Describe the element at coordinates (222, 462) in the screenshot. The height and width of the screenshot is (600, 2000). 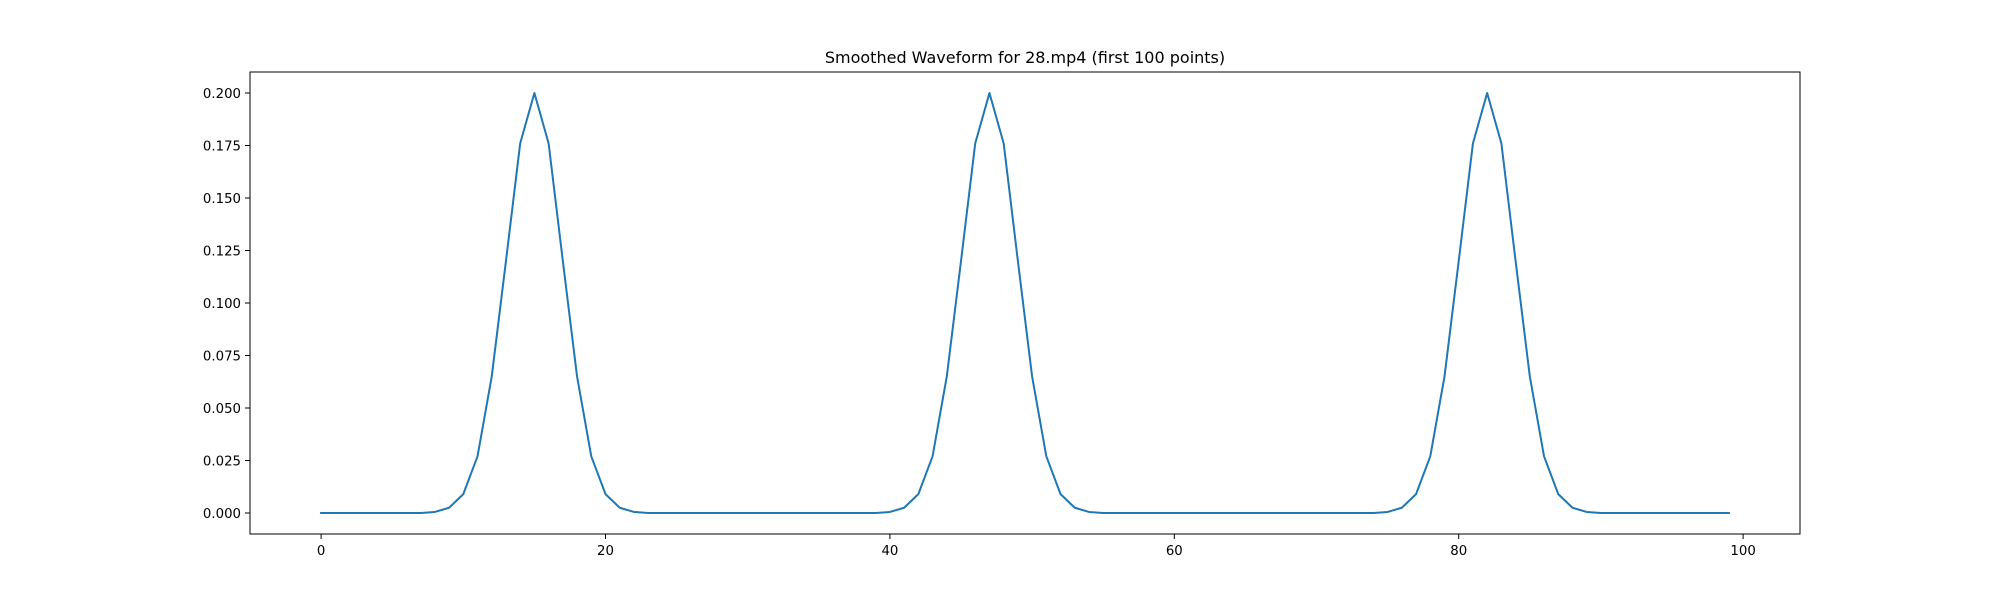
I see `y-tick-label: 0.025` at that location.